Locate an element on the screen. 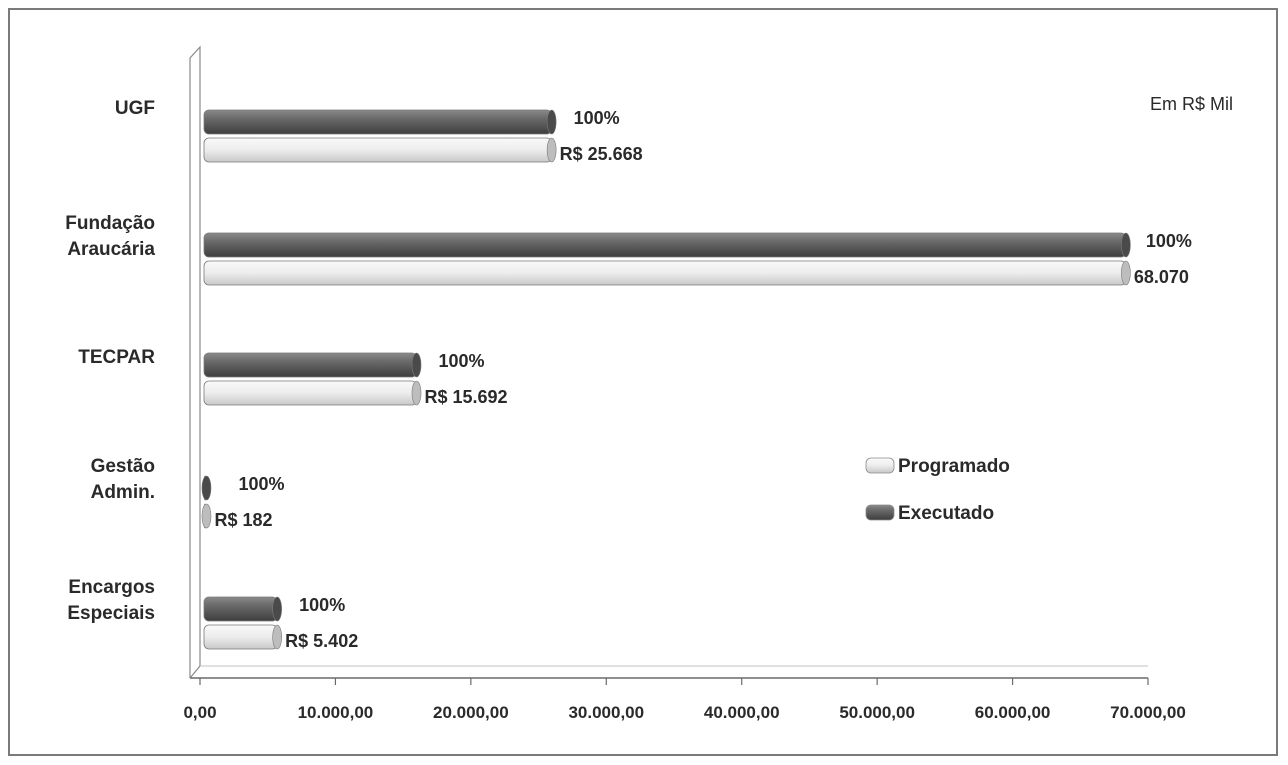  category-label: Admin. is located at coordinates (123, 492).